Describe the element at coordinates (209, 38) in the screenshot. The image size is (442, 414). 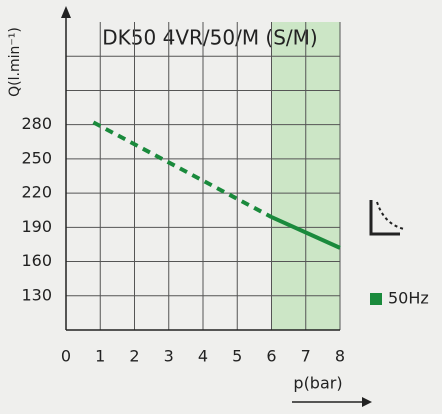
I see `chart-title: DK50 4VR/50/M (S/M)` at that location.